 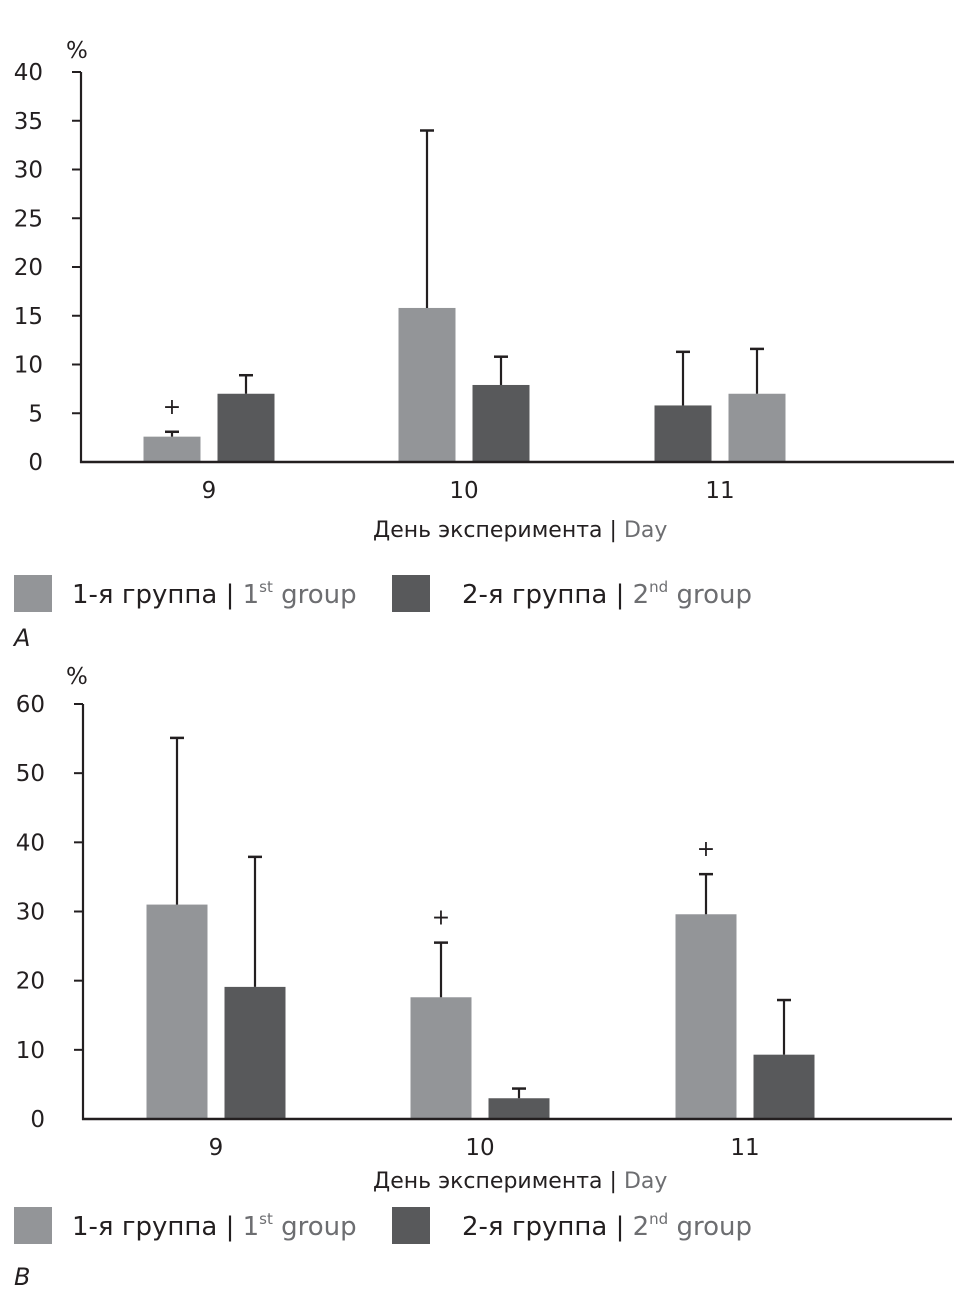 What do you see at coordinates (35, 414) in the screenshot?
I see `y-tick-label: 5` at bounding box center [35, 414].